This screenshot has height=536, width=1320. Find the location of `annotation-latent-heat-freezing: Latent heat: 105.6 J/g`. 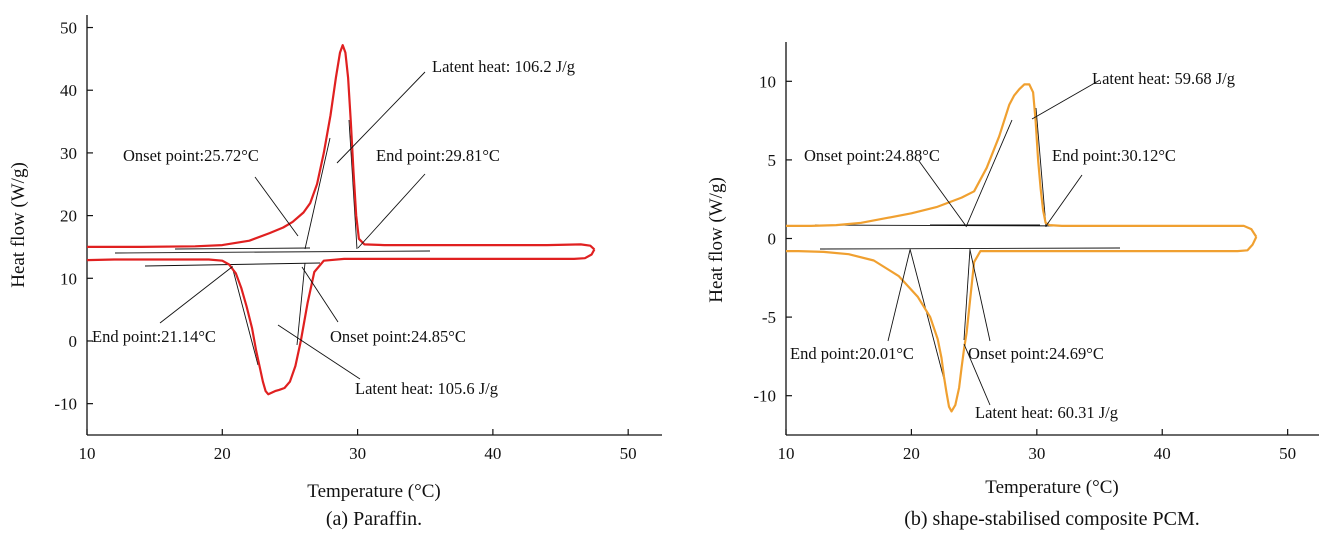

annotation-latent-heat-freezing: Latent heat: 105.6 J/g is located at coordinates (426, 388).